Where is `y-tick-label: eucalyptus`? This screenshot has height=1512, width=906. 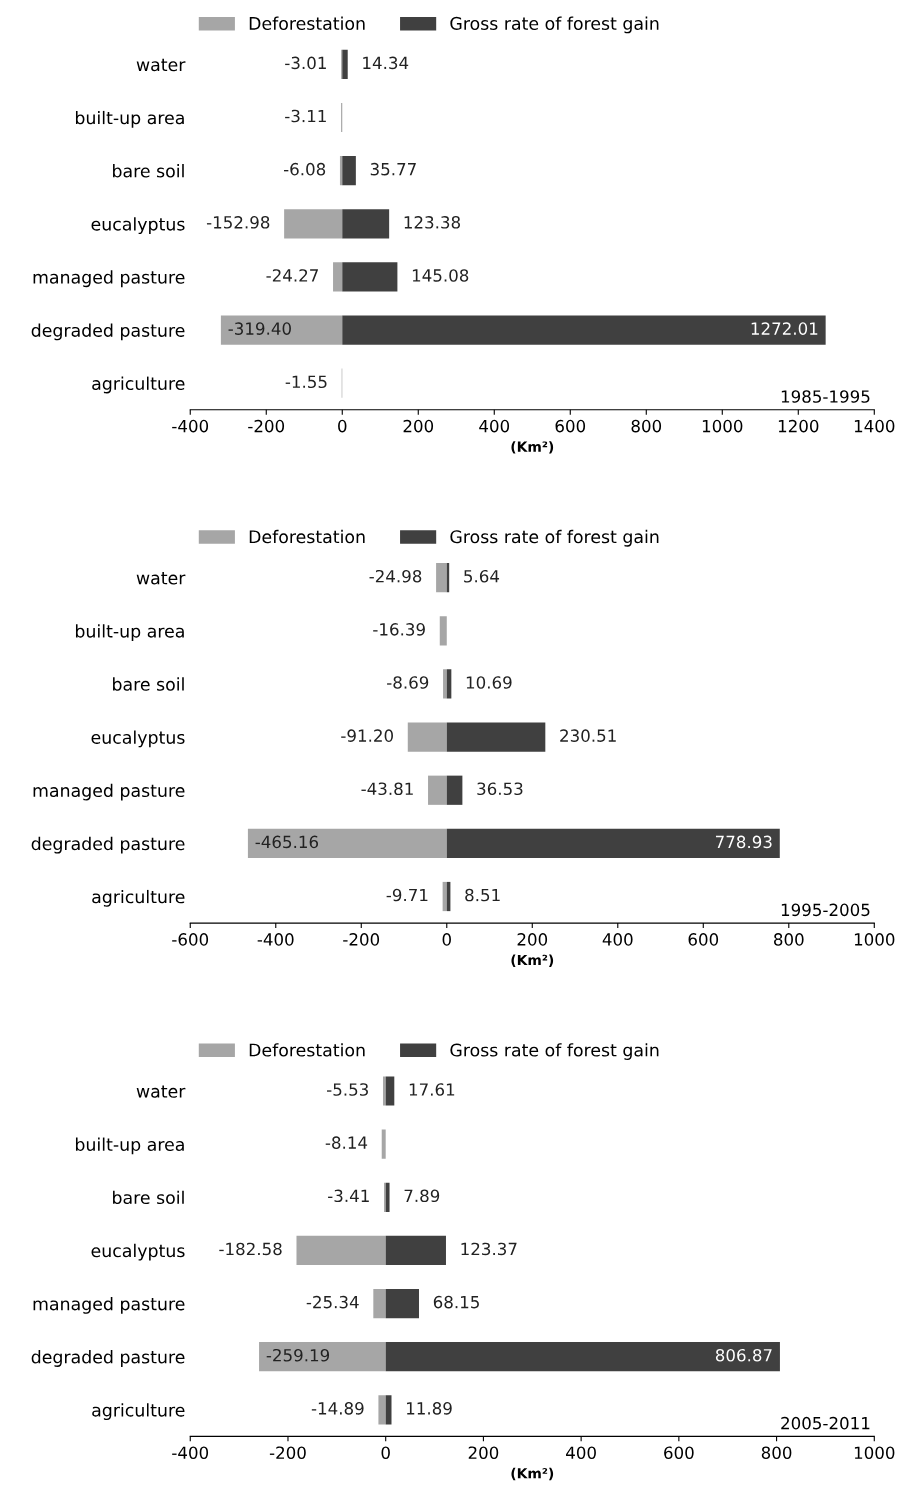
y-tick-label: eucalyptus is located at coordinates (138, 1252).